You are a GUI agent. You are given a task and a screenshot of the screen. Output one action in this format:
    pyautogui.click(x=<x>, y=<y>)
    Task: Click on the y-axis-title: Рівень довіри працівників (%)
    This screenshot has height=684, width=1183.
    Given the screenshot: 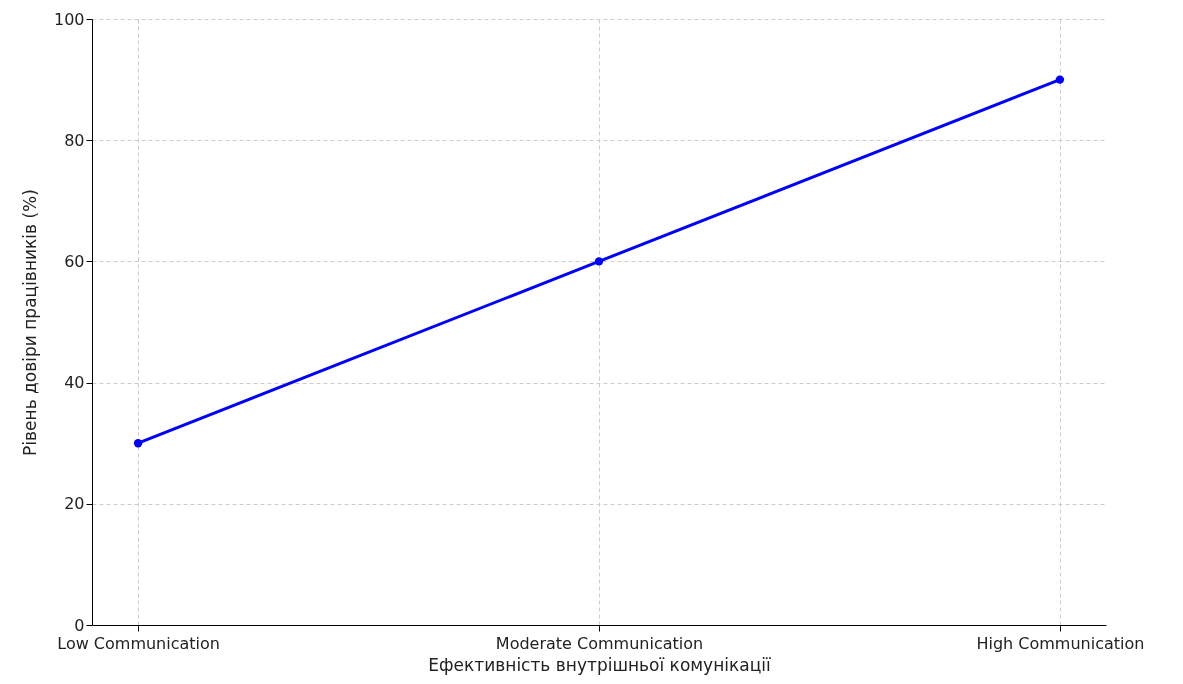 What is the action you would take?
    pyautogui.click(x=29, y=322)
    